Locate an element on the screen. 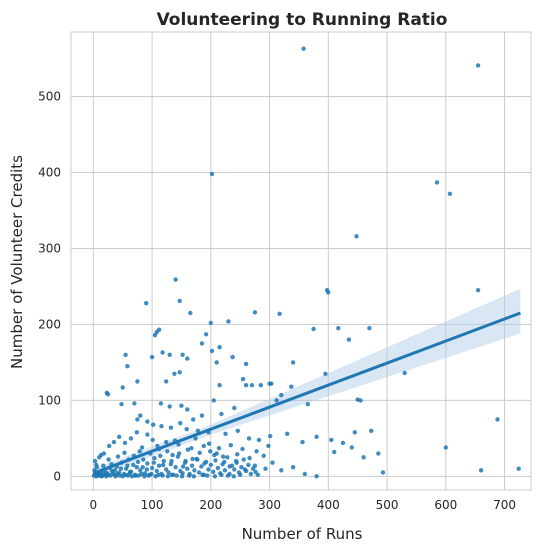  x-tick-label: 400 is located at coordinates (328, 505).